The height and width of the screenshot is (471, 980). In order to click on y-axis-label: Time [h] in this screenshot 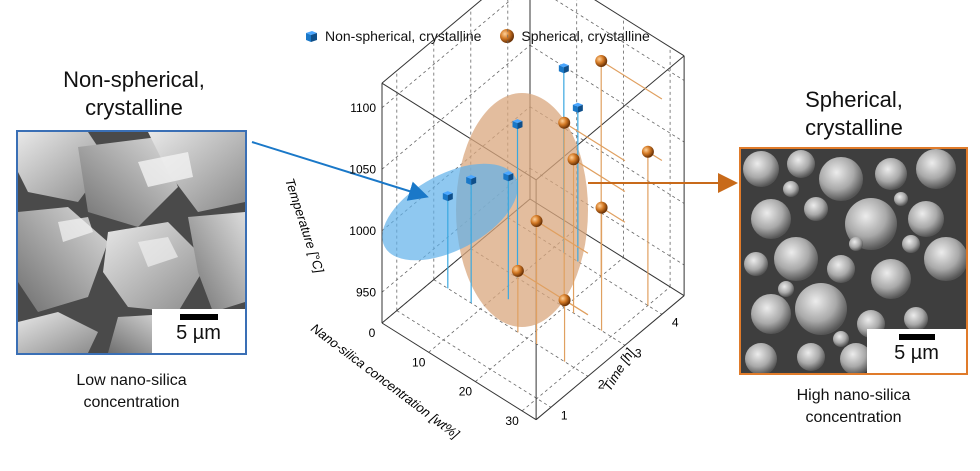, I will do `click(619, 370)`.